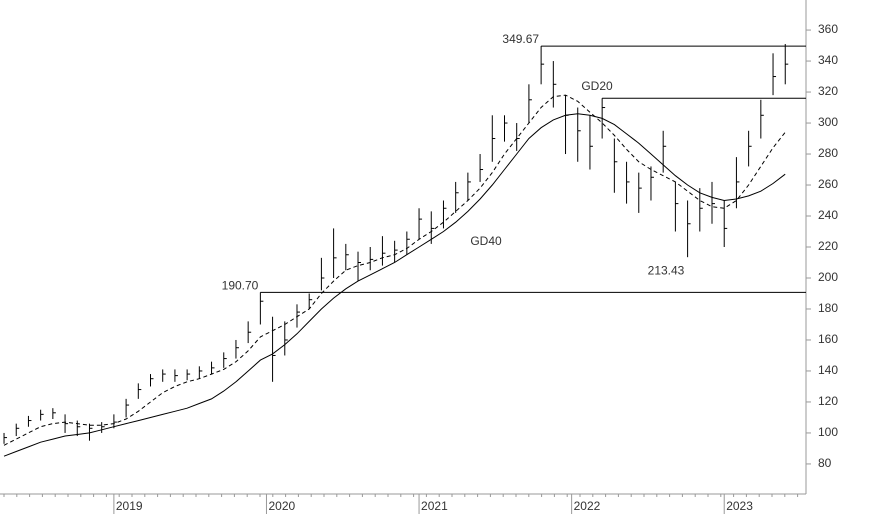 The width and height of the screenshot is (874, 515). Describe the element at coordinates (666, 270) in the screenshot. I see `low-annotation: 213.43` at that location.